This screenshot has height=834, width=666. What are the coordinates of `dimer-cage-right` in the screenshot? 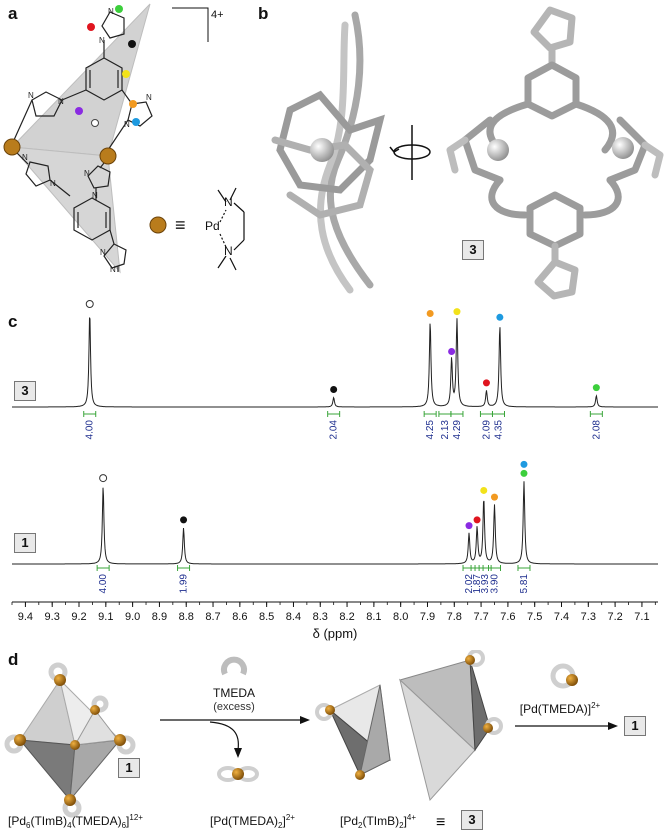 It's located at (451, 726).